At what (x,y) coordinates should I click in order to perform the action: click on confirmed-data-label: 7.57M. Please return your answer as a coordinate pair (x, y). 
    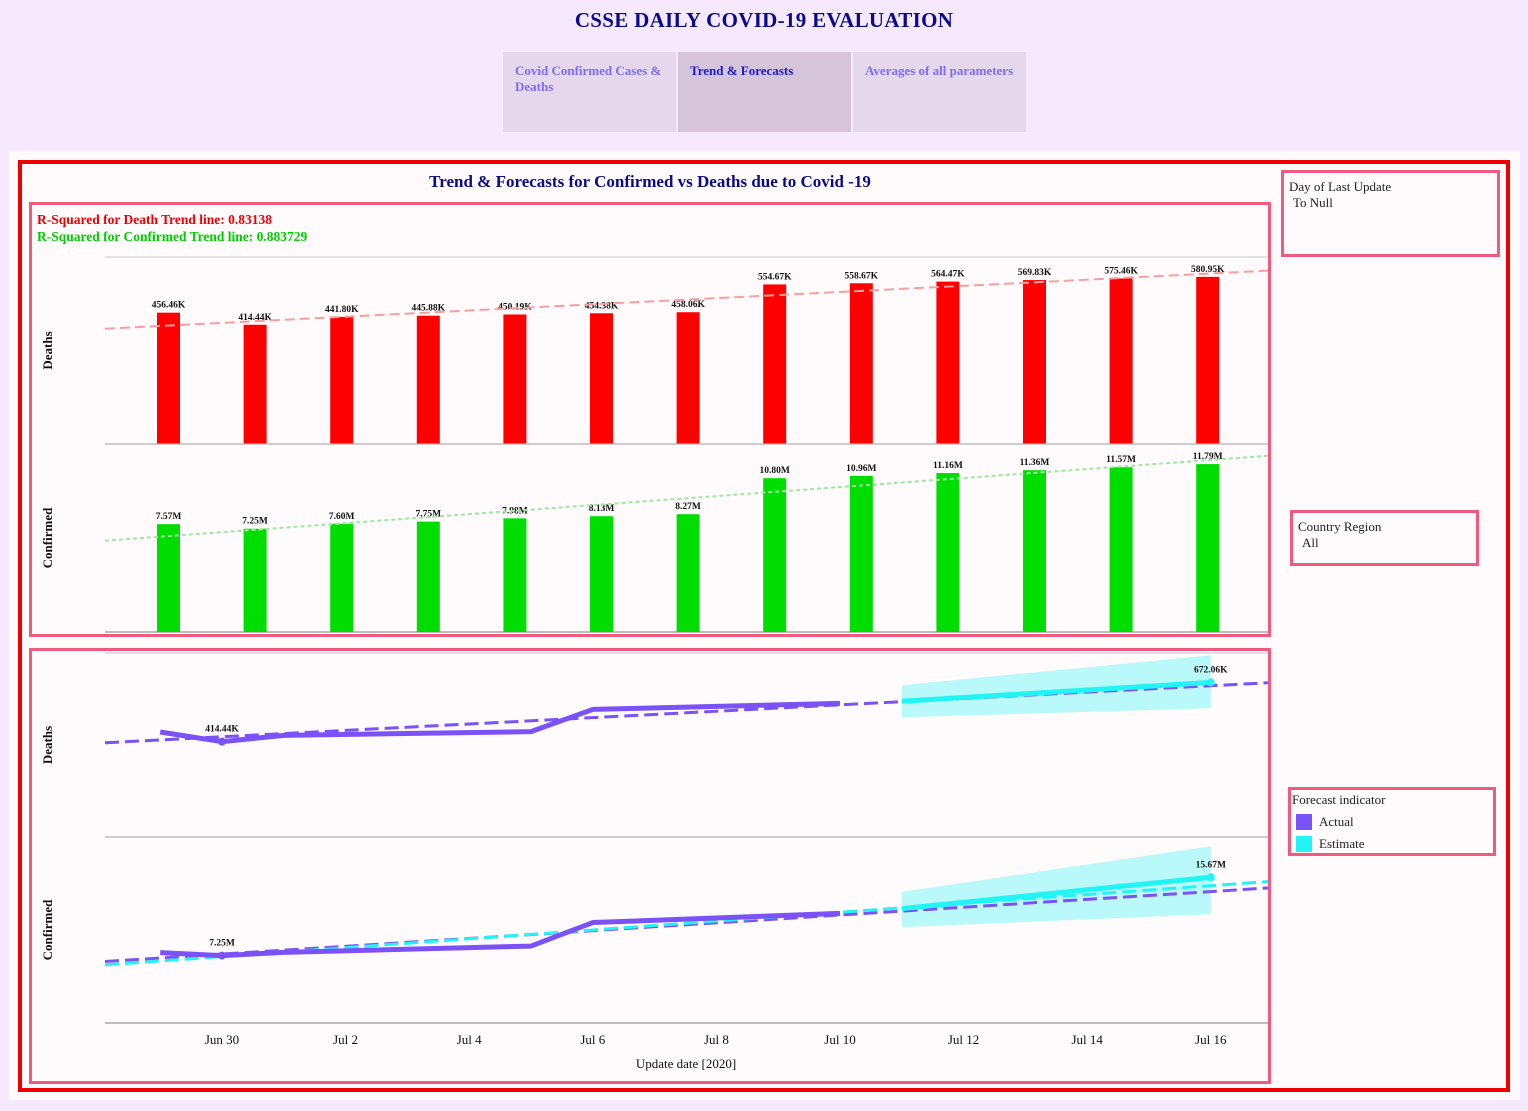
    Looking at the image, I should click on (169, 517).